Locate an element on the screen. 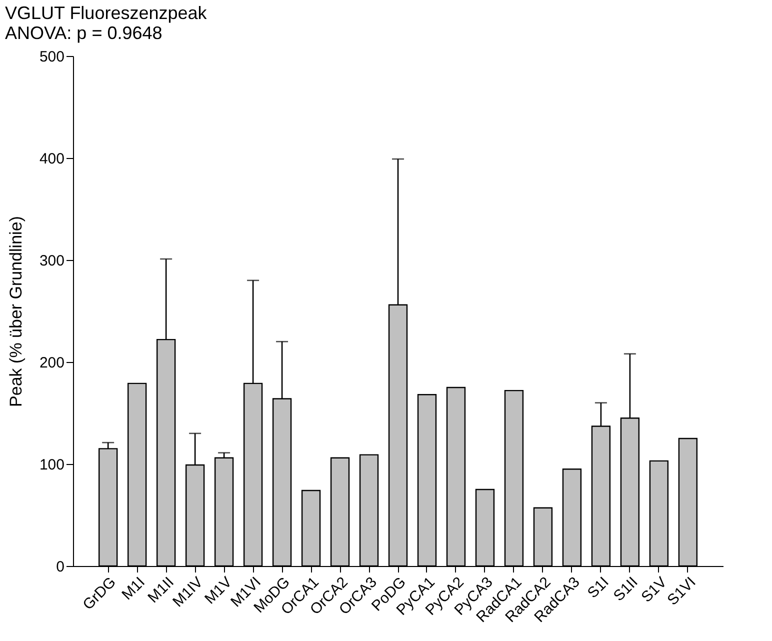  x-tick-label: S1II is located at coordinates (626, 589).